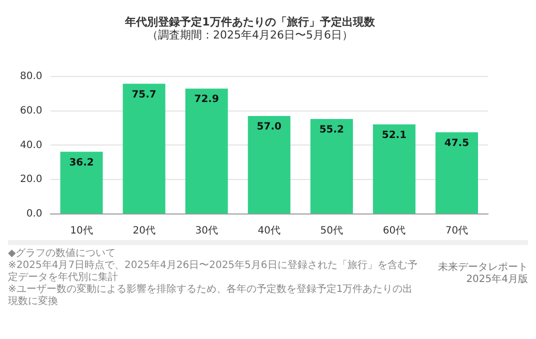 This screenshot has height=339, width=536. What do you see at coordinates (206, 231) in the screenshot?
I see `x-tick-label: 30代` at bounding box center [206, 231].